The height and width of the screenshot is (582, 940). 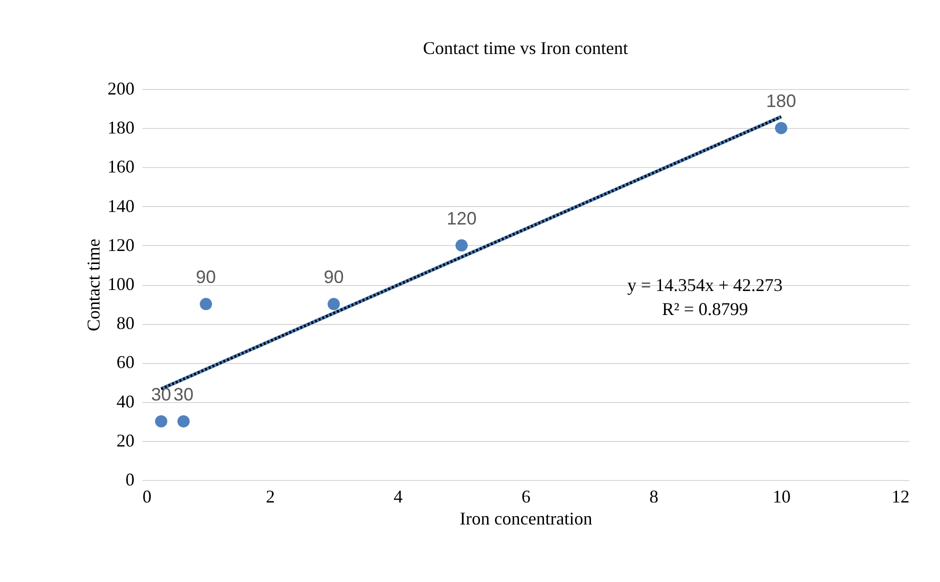 What do you see at coordinates (121, 244) in the screenshot?
I see `y-tick-label: 120` at bounding box center [121, 244].